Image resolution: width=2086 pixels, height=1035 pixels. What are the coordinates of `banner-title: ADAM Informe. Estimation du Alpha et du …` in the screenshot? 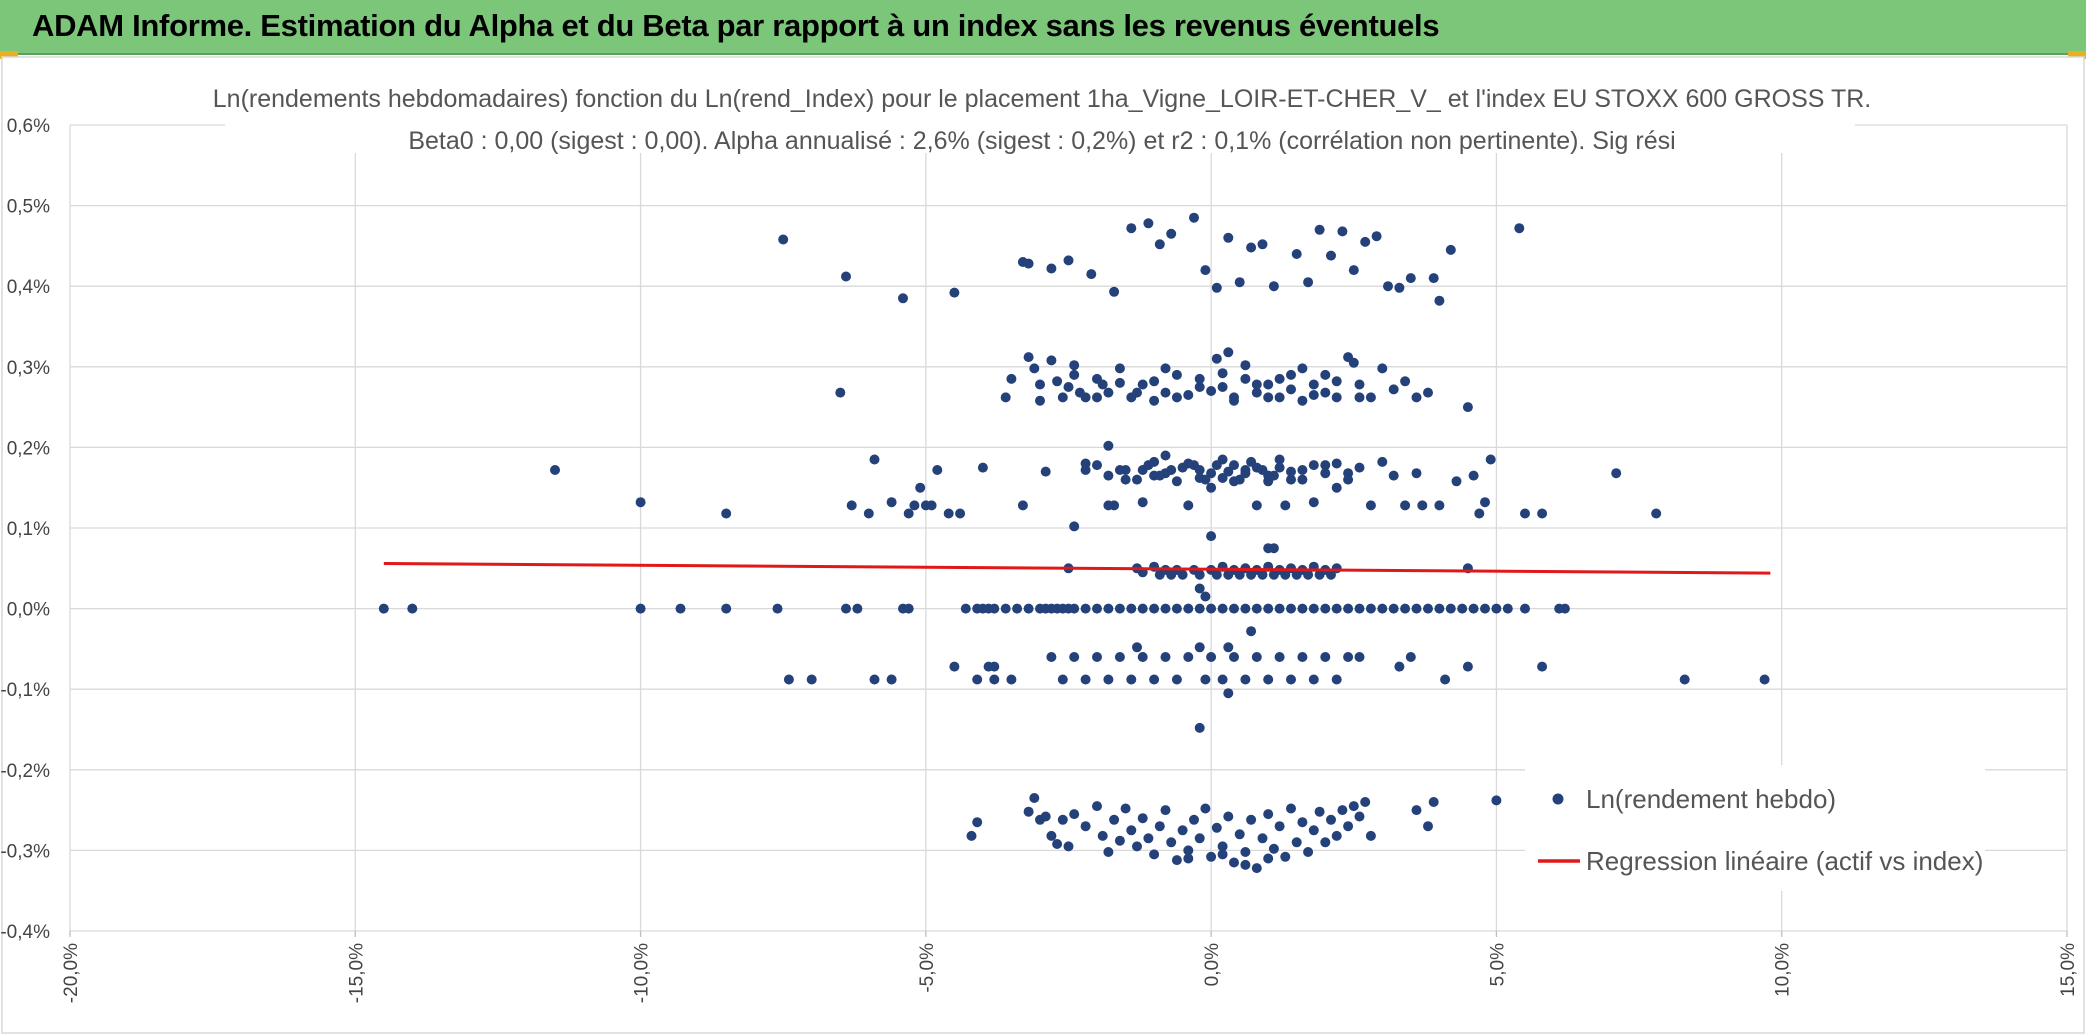 It's located at (736, 25).